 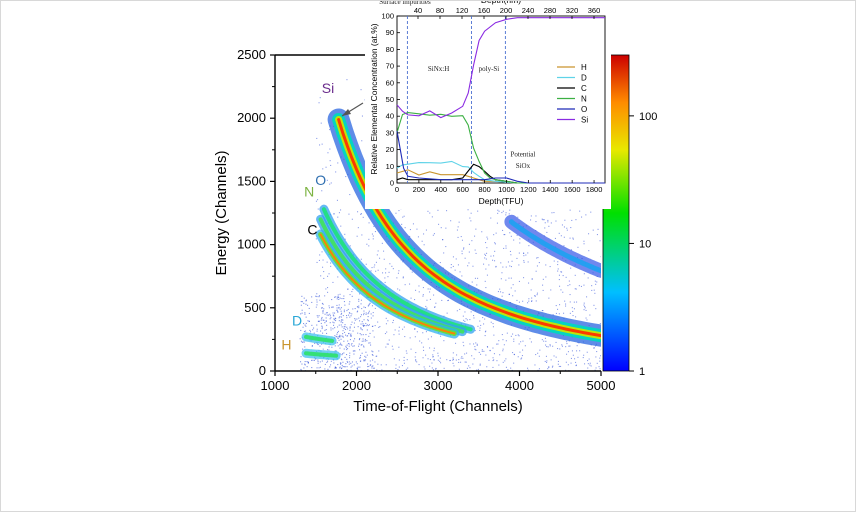 What do you see at coordinates (528, 189) in the screenshot?
I see `inset-x-tick-label: 1200` at bounding box center [528, 189].